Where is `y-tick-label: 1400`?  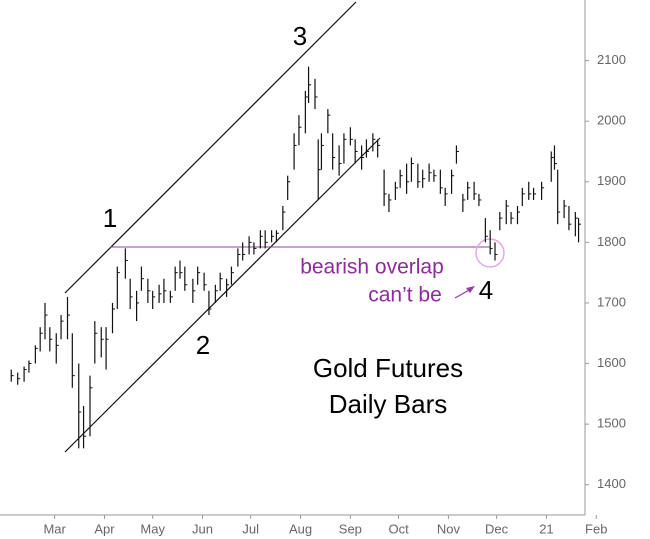 y-tick-label: 1400 is located at coordinates (611, 483).